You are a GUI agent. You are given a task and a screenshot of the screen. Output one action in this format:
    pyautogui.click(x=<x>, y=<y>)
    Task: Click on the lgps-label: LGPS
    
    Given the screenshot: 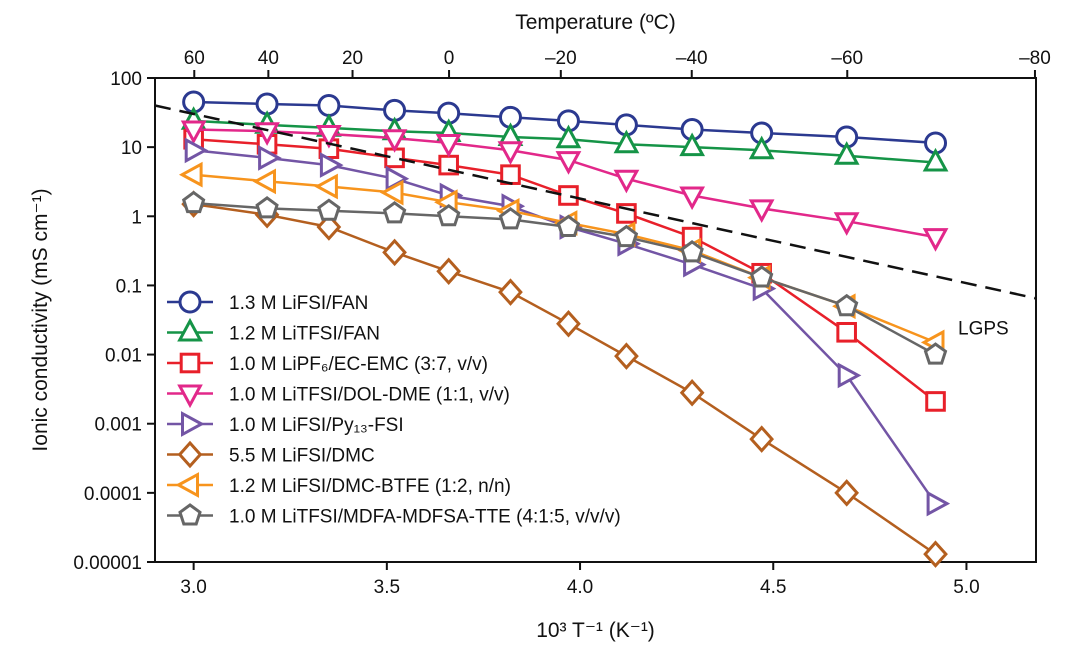 What is the action you would take?
    pyautogui.click(x=983, y=328)
    